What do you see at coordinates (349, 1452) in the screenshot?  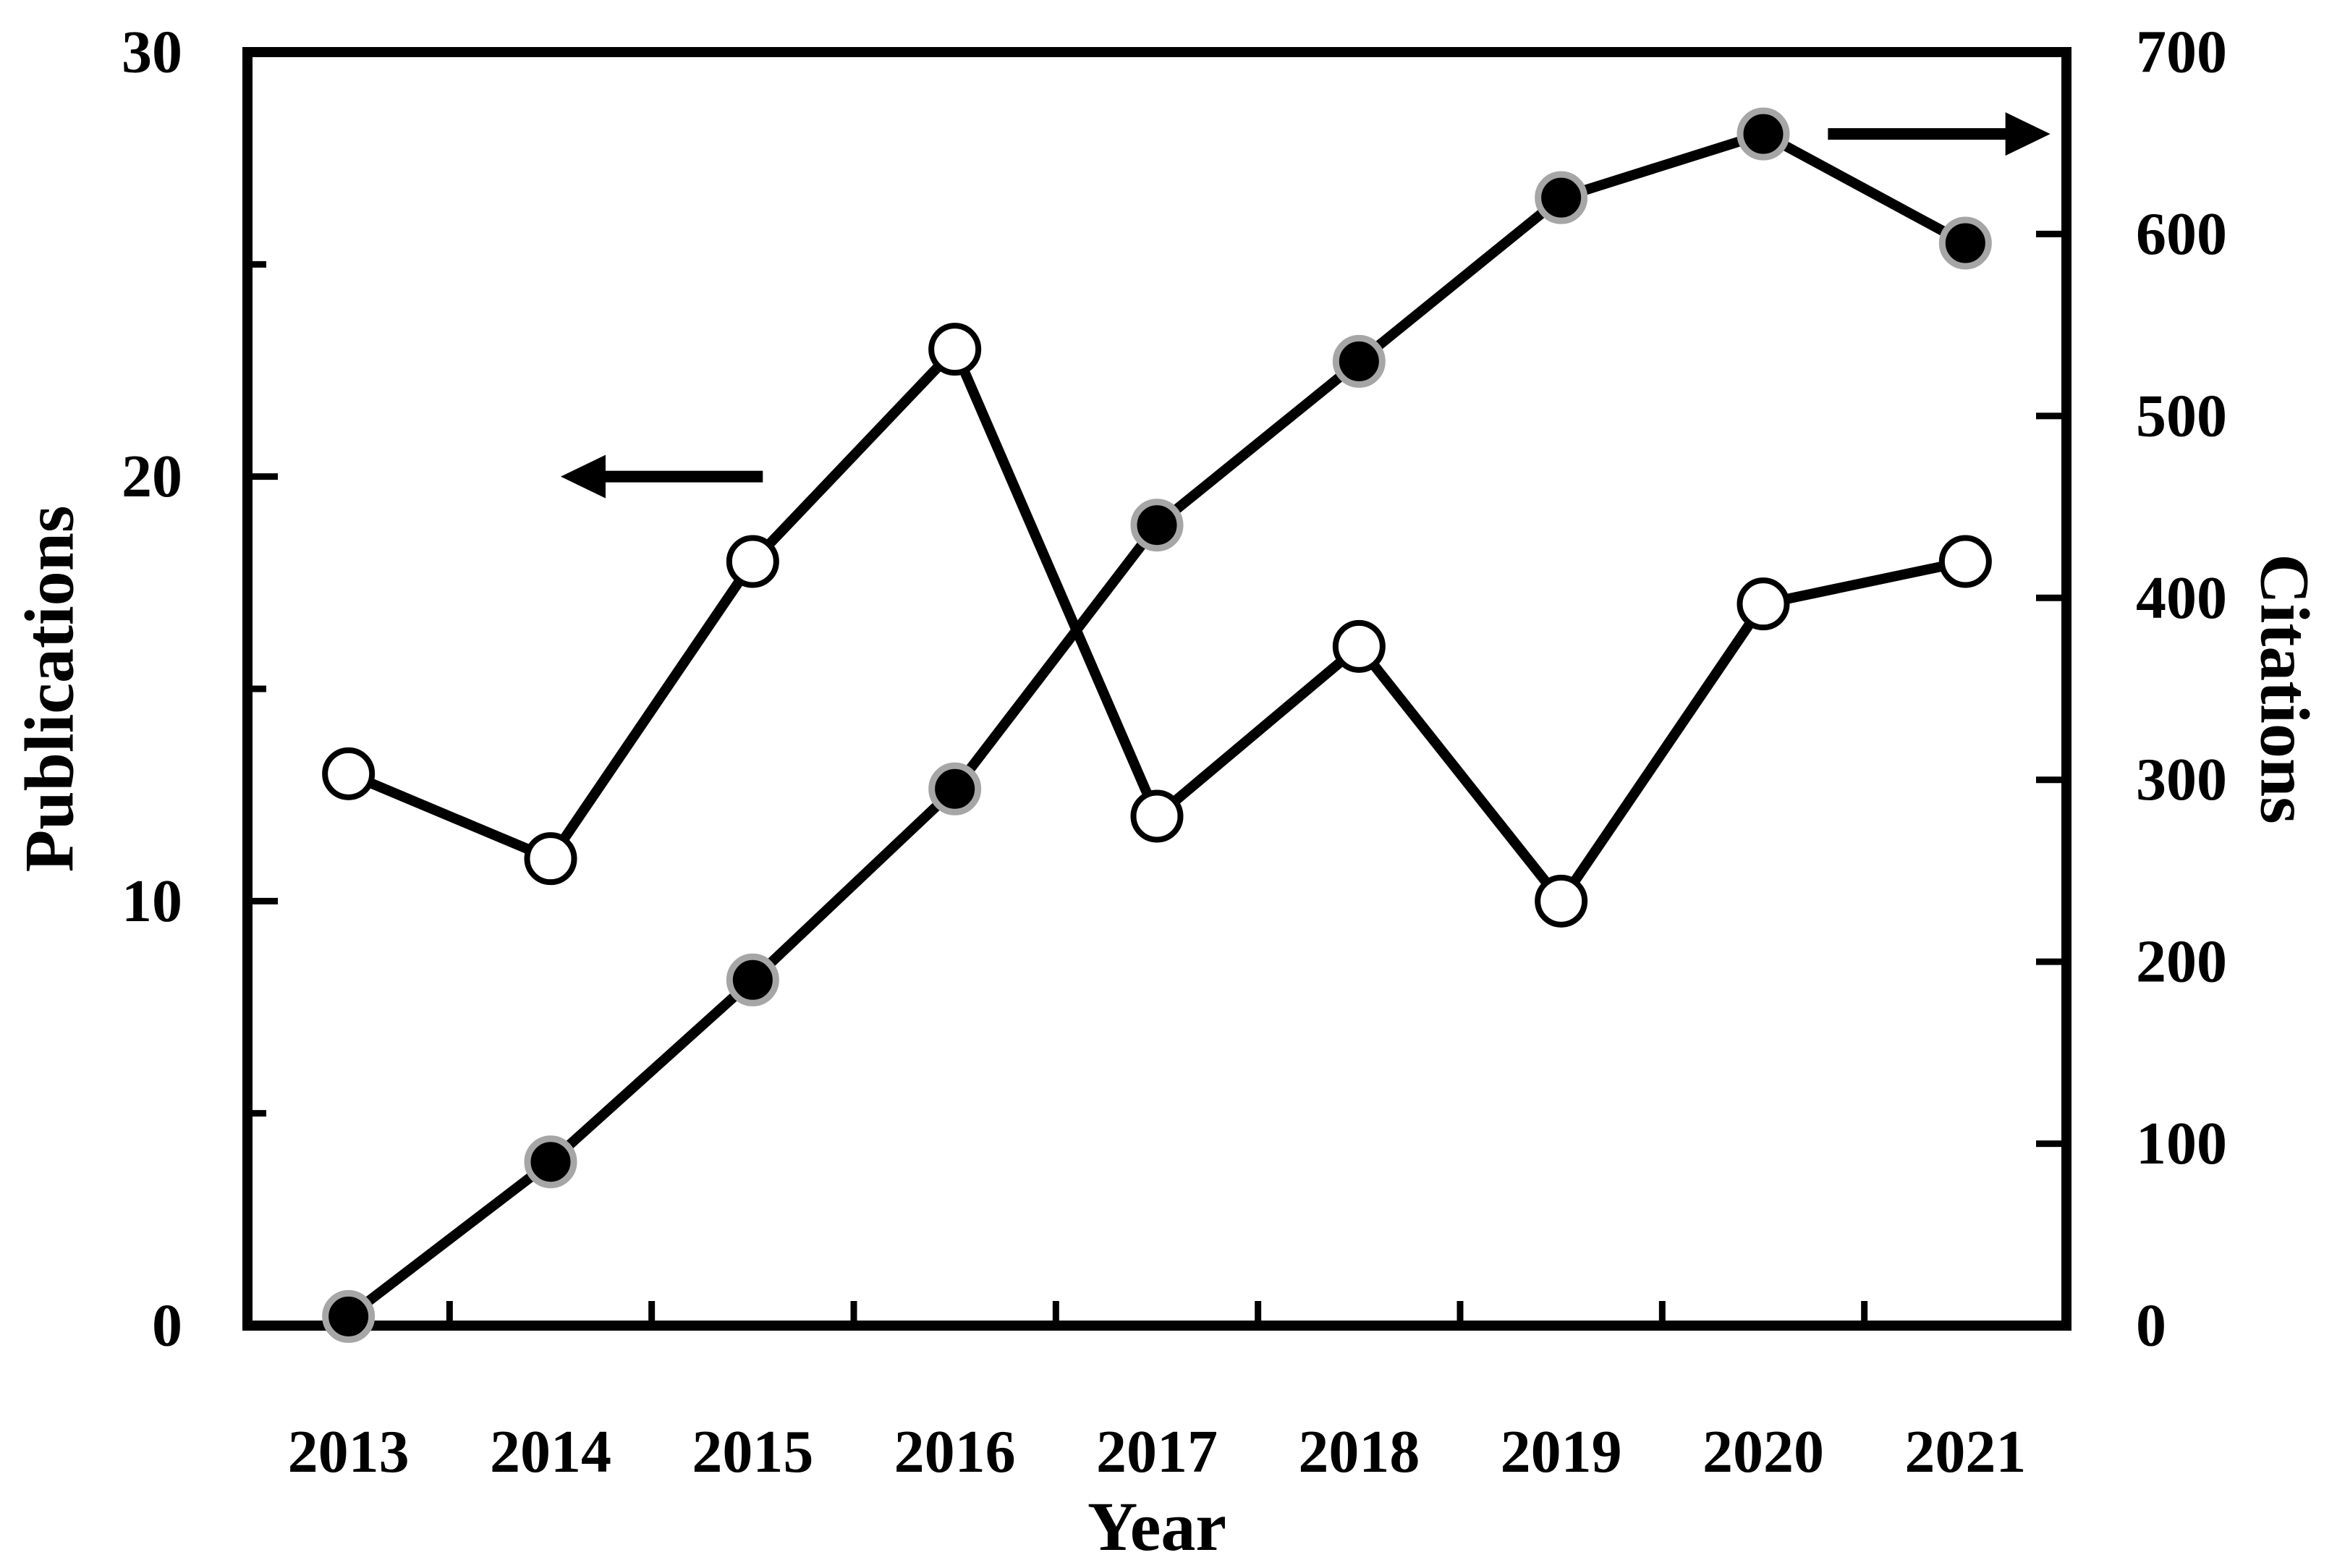 I see `x-axis-tick-label: 2013` at bounding box center [349, 1452].